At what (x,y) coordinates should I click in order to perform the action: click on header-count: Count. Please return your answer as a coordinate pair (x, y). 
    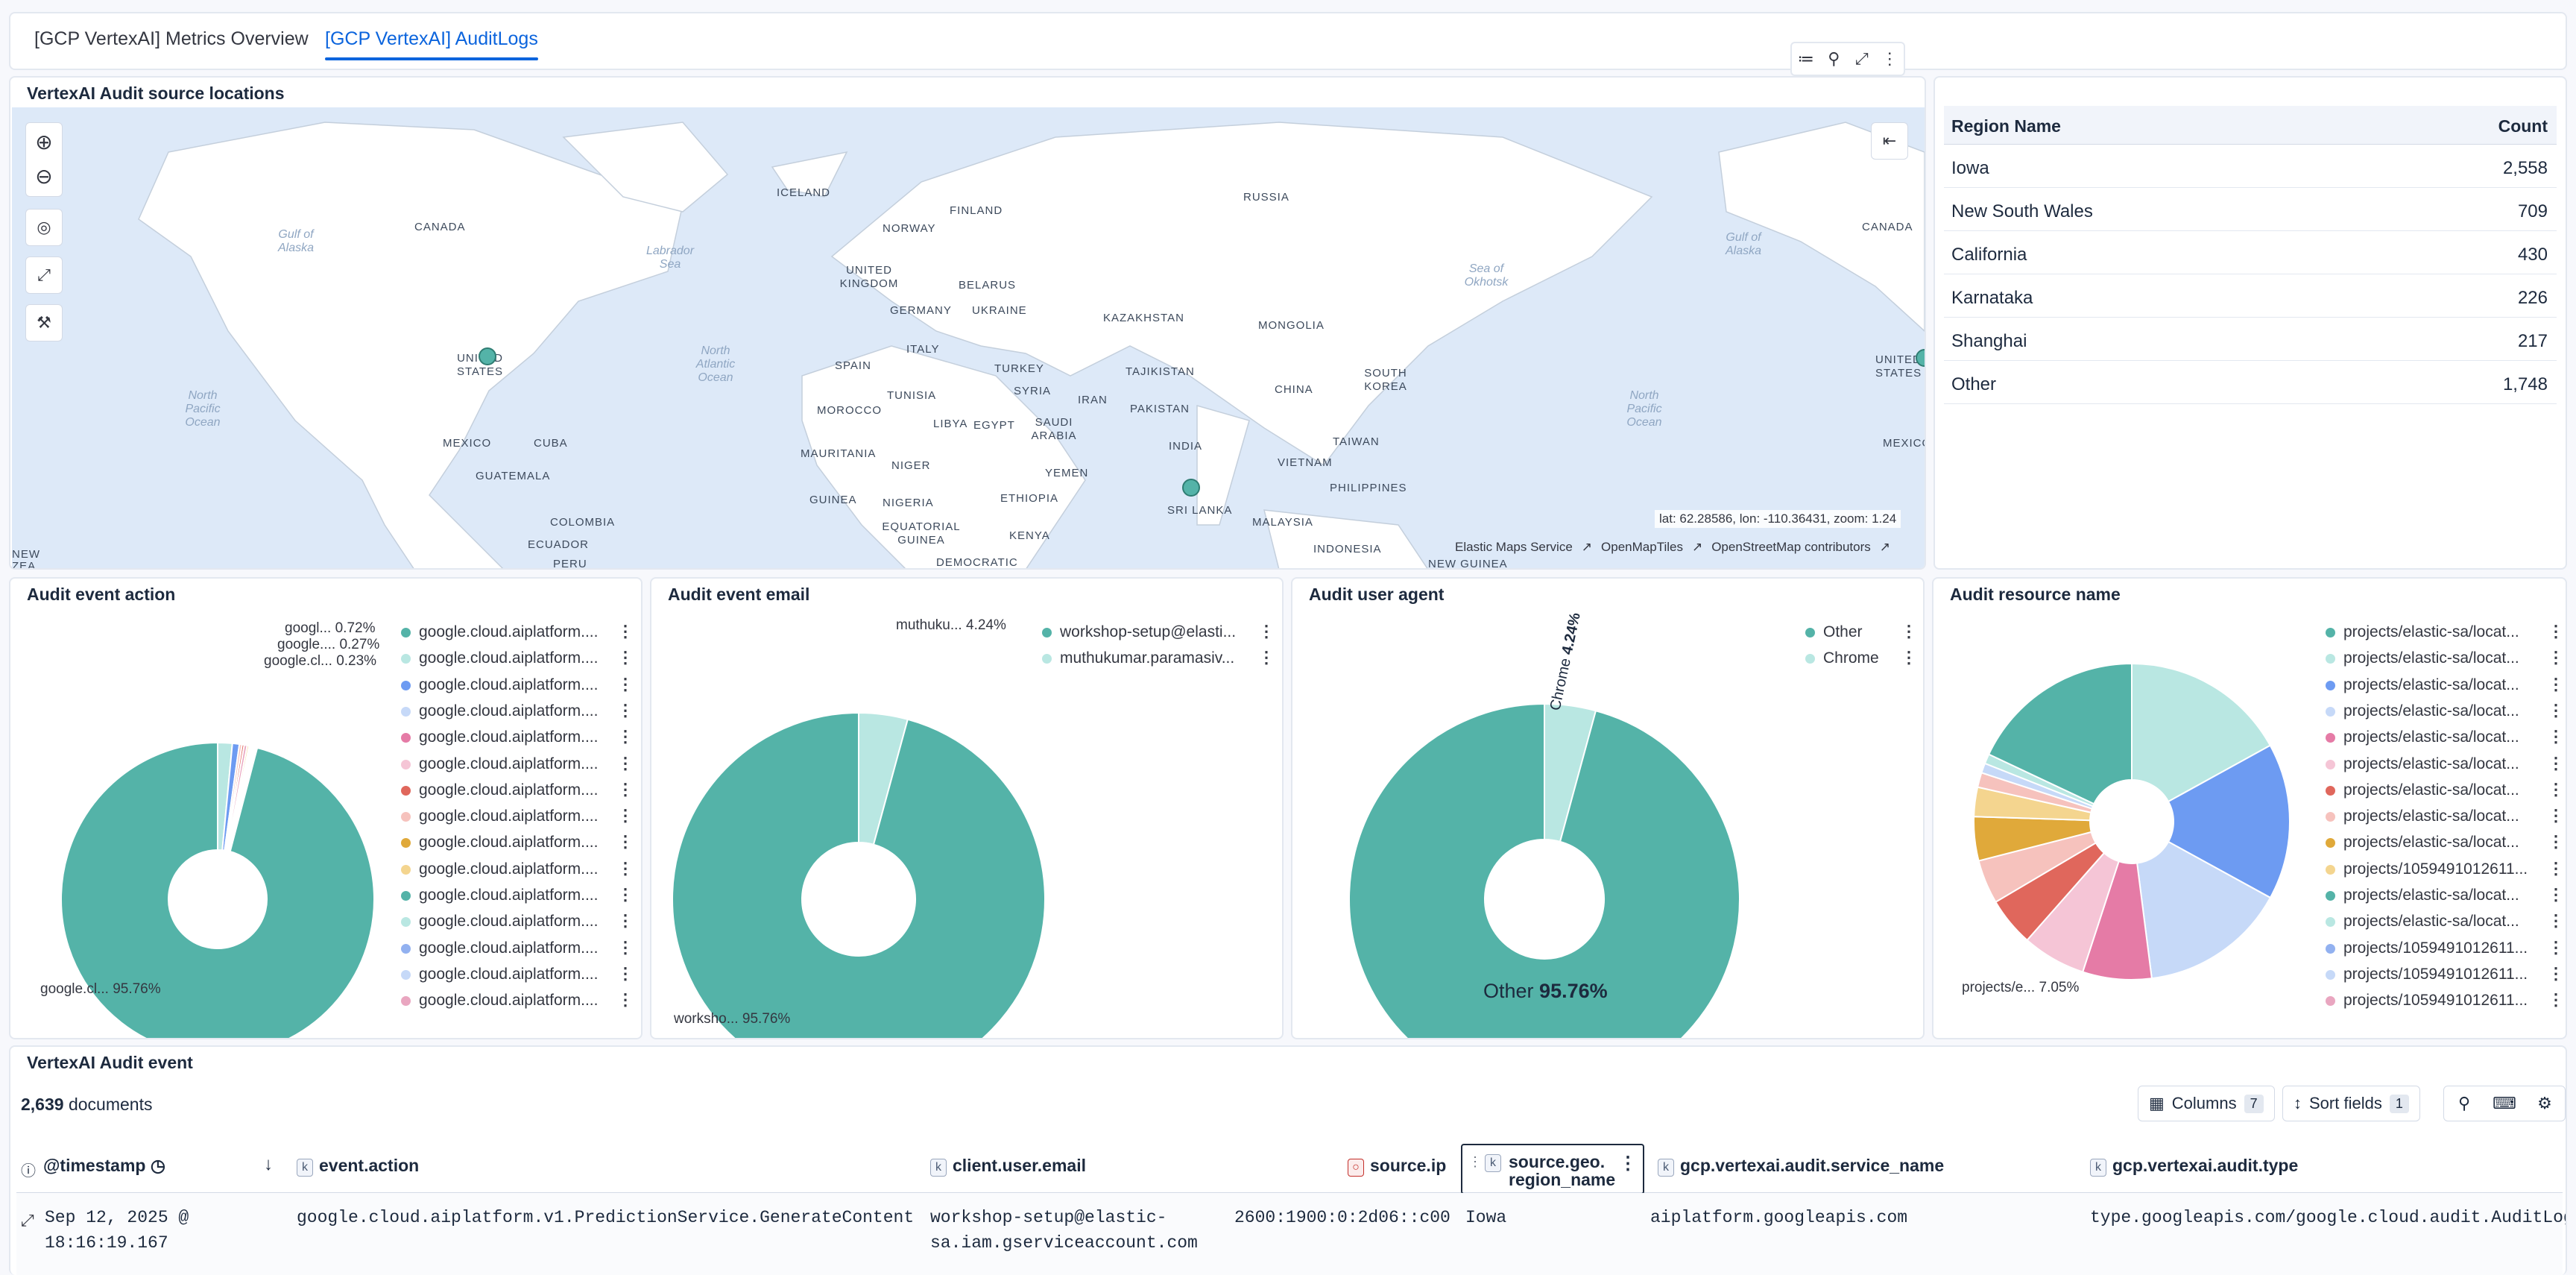
    Looking at the image, I should click on (2523, 126).